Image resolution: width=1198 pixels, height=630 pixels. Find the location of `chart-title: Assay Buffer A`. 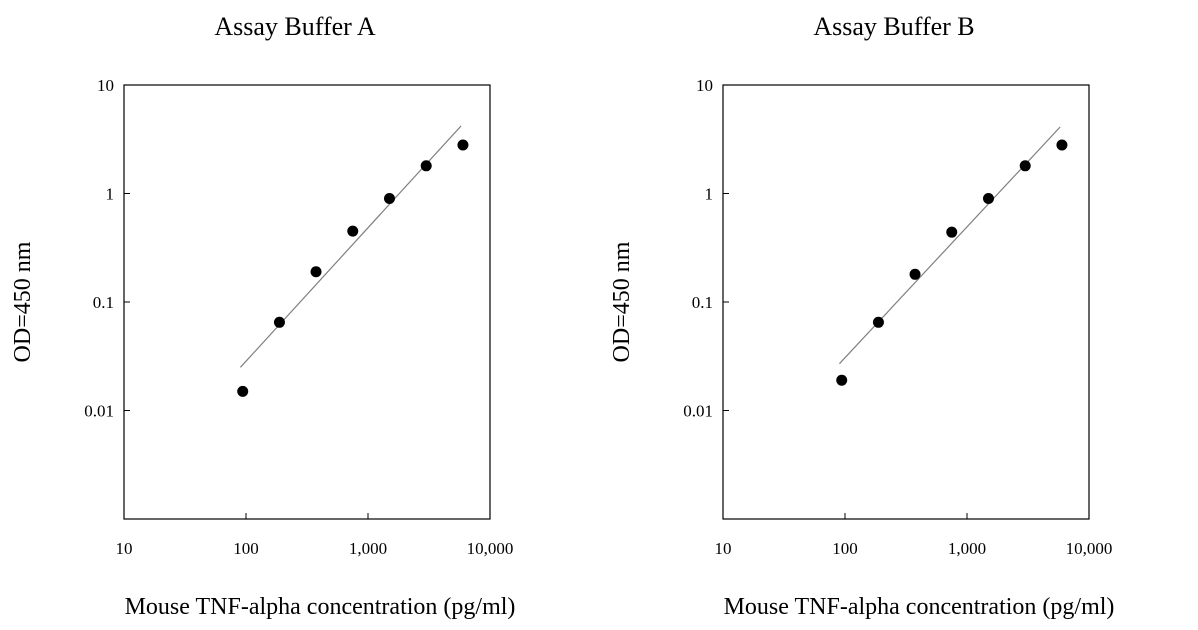

chart-title: Assay Buffer A is located at coordinates (295, 26).